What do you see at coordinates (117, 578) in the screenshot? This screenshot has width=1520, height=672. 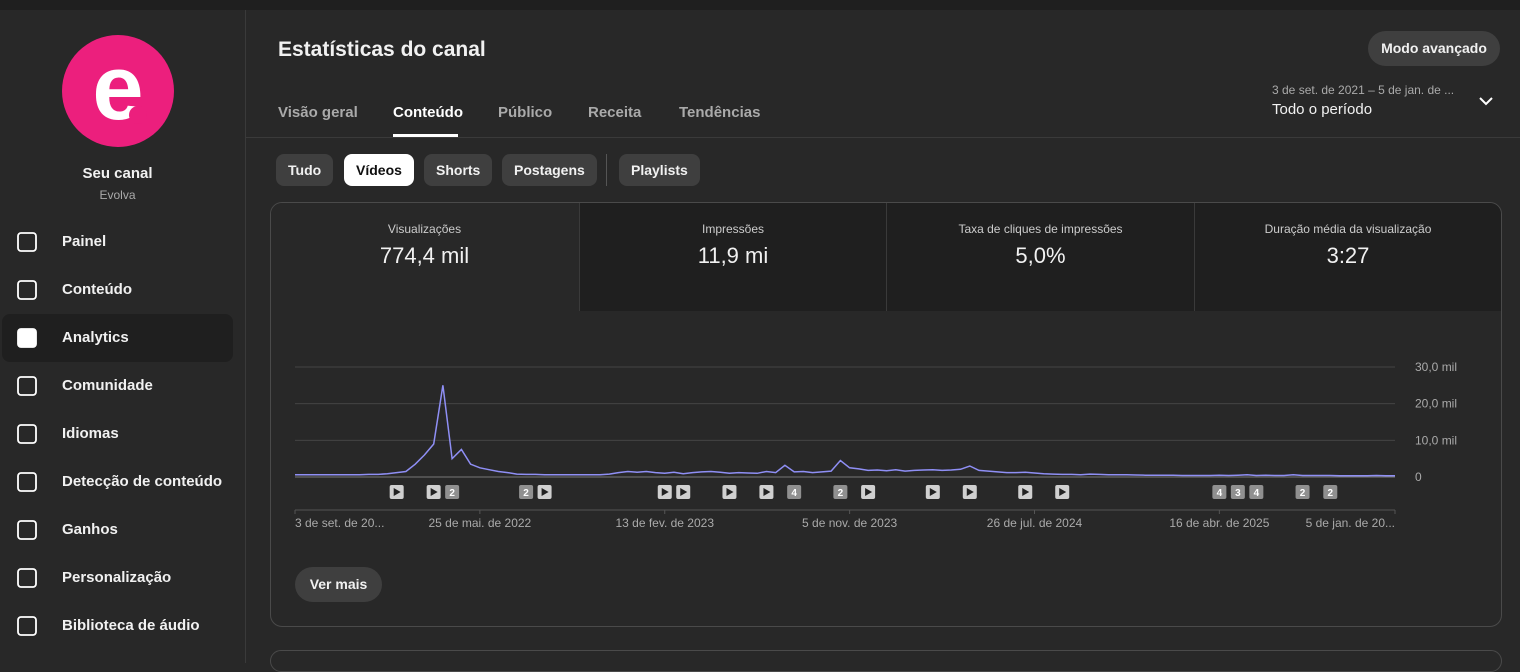 I see `nav-item: Personalização` at bounding box center [117, 578].